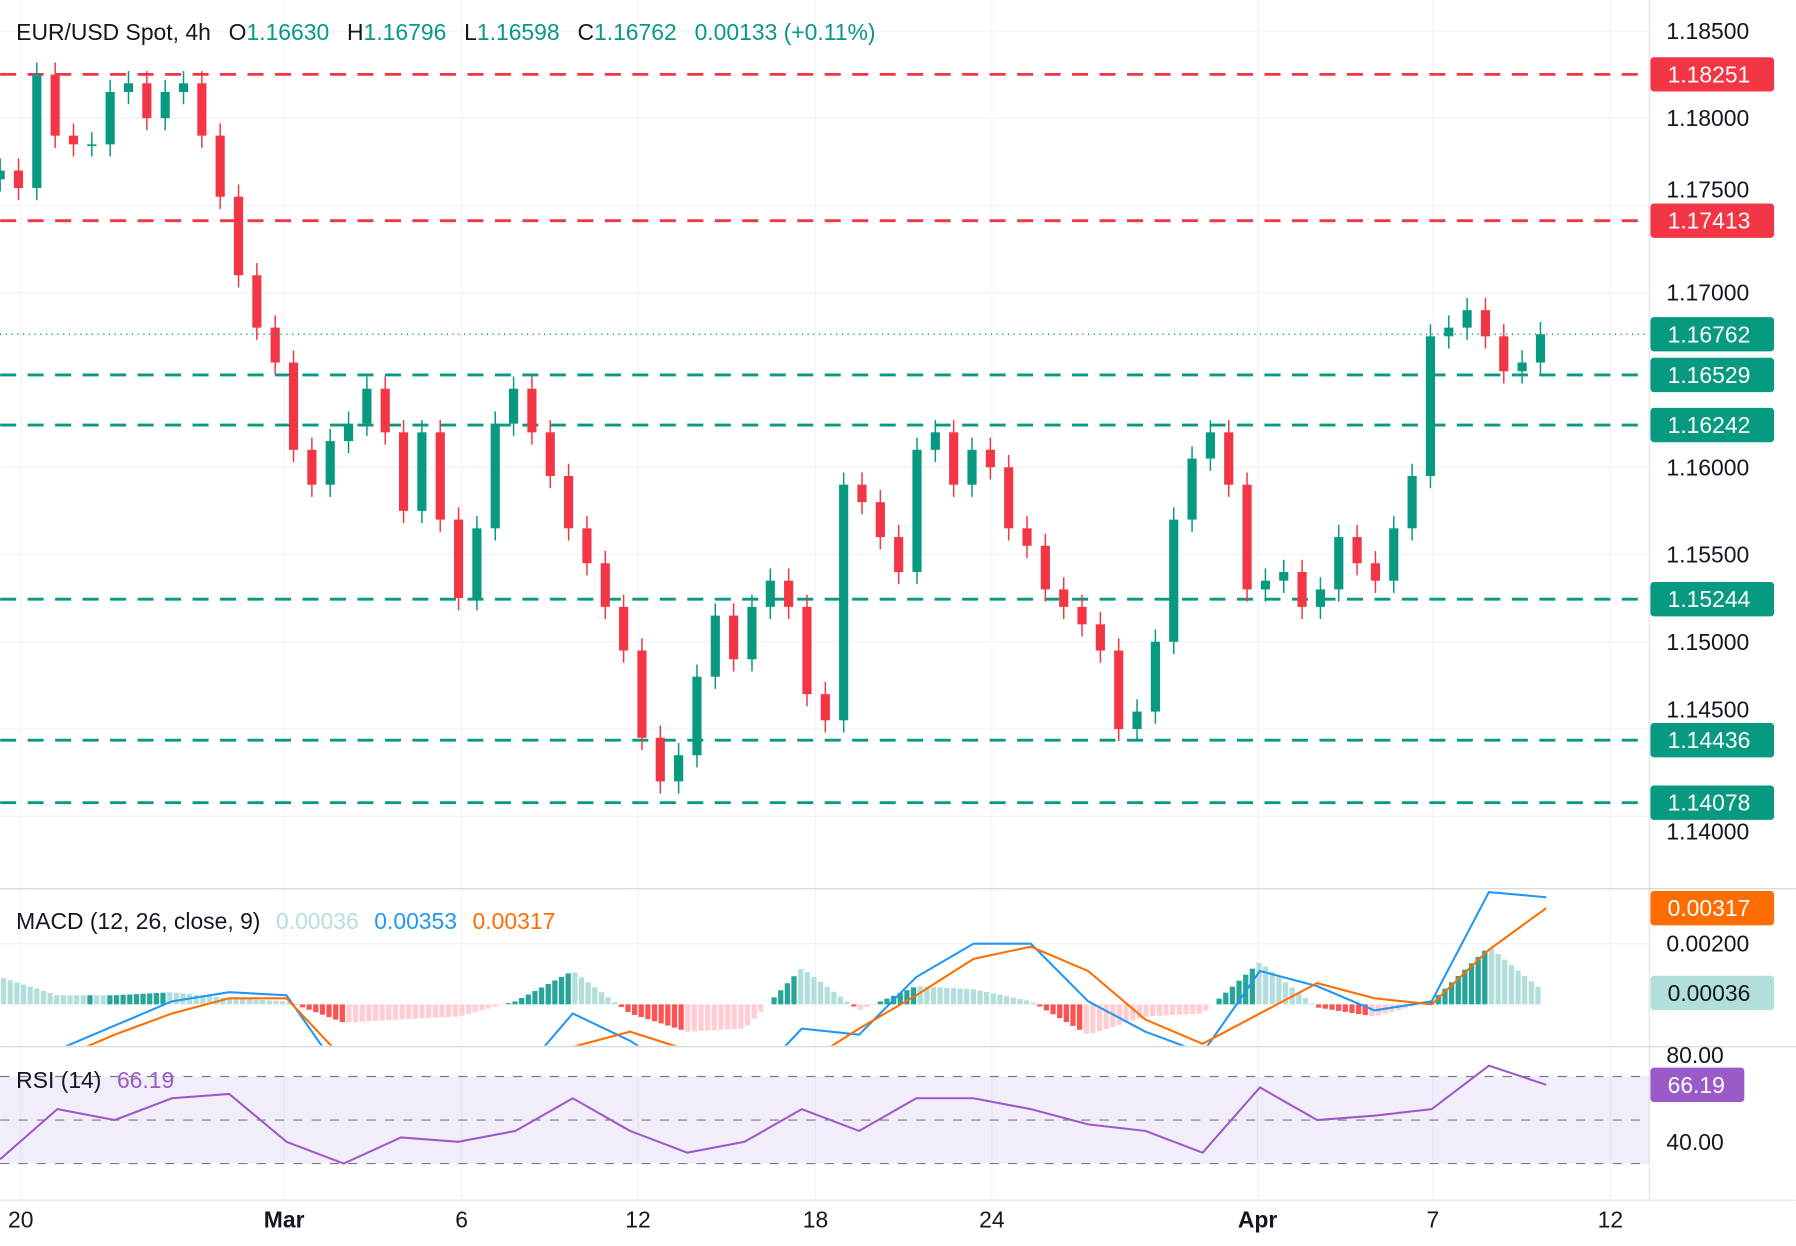 This screenshot has width=1796, height=1246. Describe the element at coordinates (470, 32) in the screenshot. I see `low-label: L` at that location.